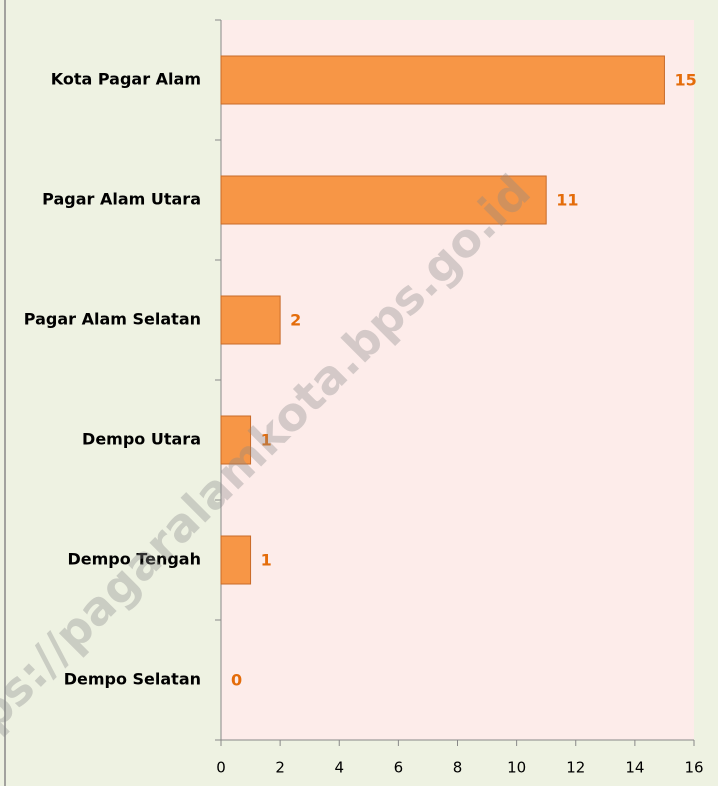 The image size is (718, 786). I want to click on x-tick-label: 14, so click(634, 768).